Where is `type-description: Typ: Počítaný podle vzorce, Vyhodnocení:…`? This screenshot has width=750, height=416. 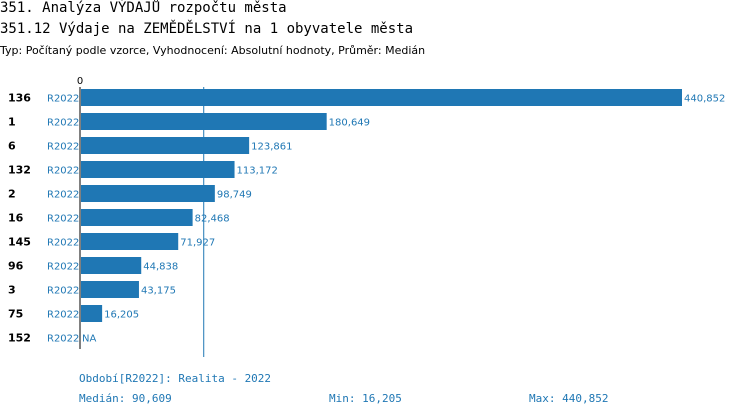
type-description: Typ: Počítaný podle vzorce, Vyhodnocení:… is located at coordinates (213, 50).